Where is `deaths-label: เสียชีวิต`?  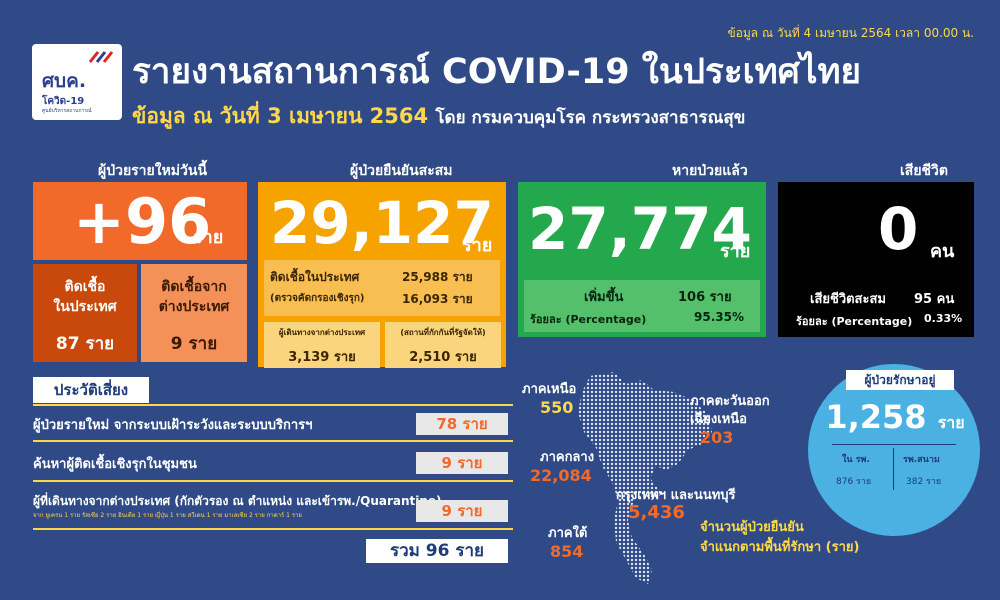 deaths-label: เสียชีวิต is located at coordinates (924, 171).